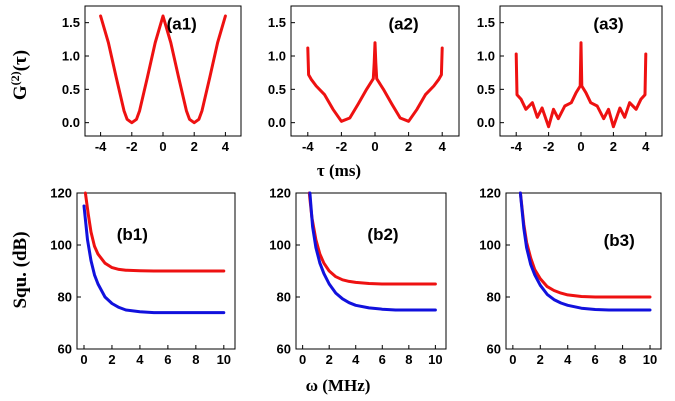 This screenshot has height=401, width=675. Describe the element at coordinates (132, 234) in the screenshot. I see `panel-label: (b1)` at that location.